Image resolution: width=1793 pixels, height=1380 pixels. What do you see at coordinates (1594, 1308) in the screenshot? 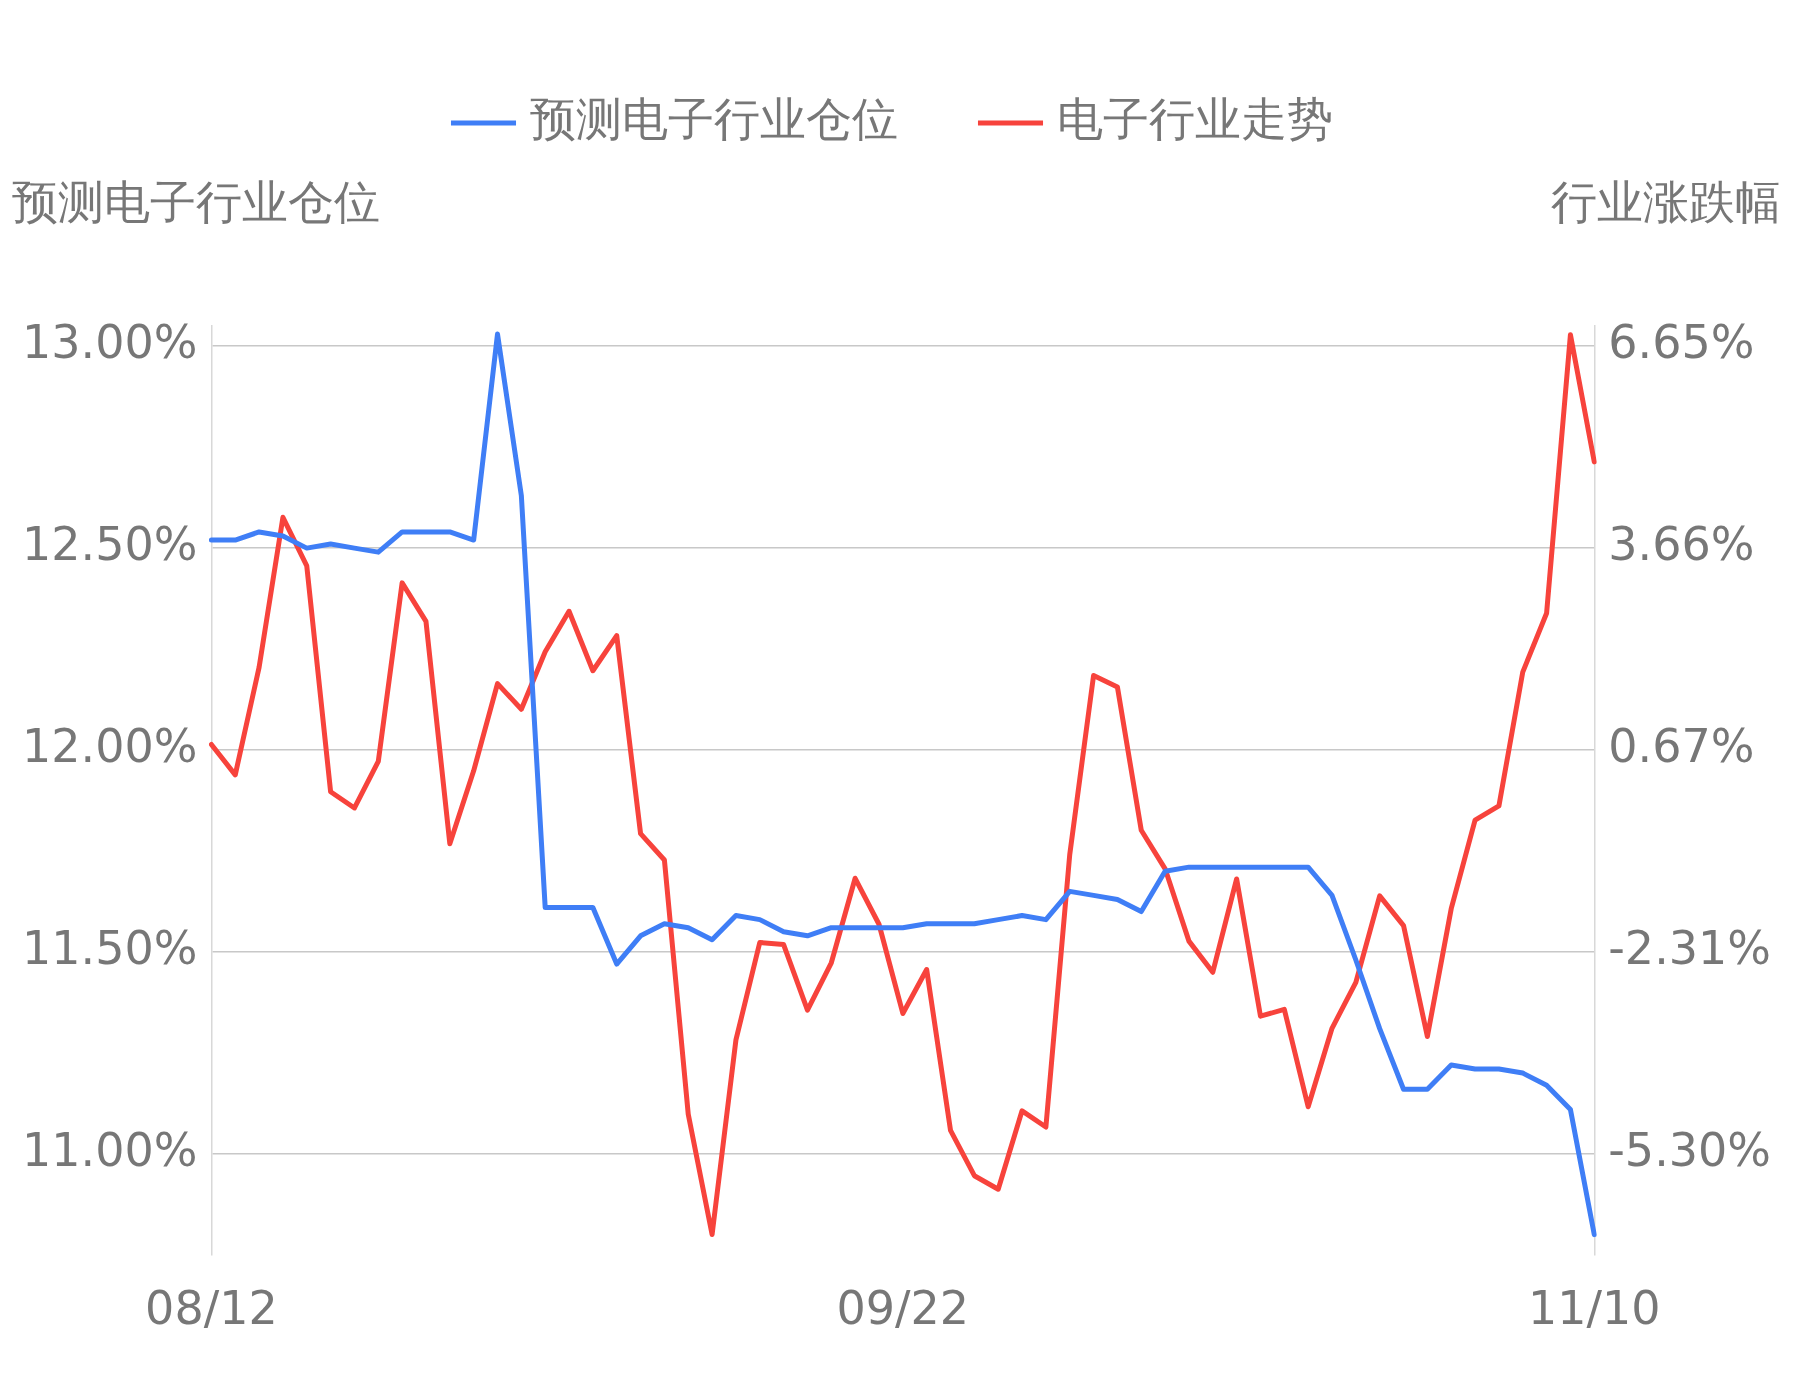
I see `x-tick-label: 11/10` at bounding box center [1594, 1308].